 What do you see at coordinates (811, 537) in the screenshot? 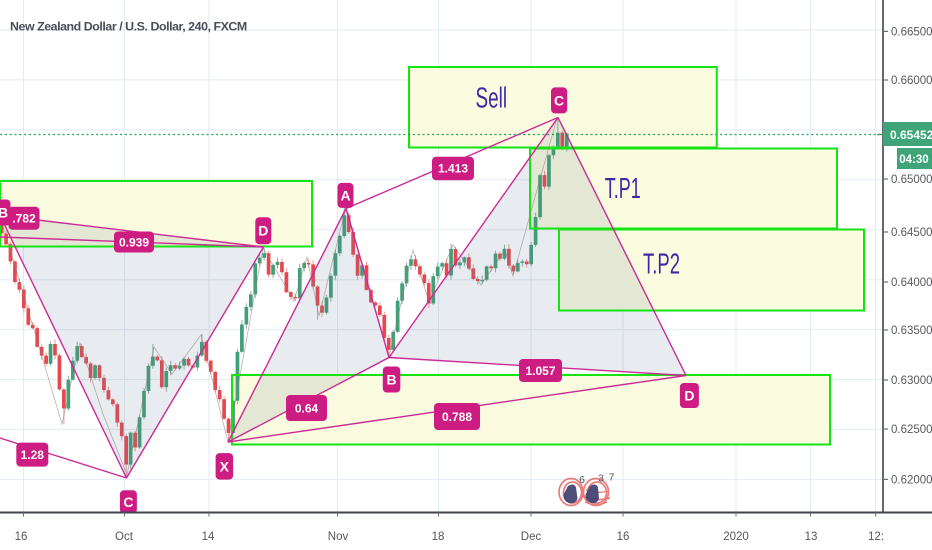
I see `svg-text: 13` at bounding box center [811, 537].